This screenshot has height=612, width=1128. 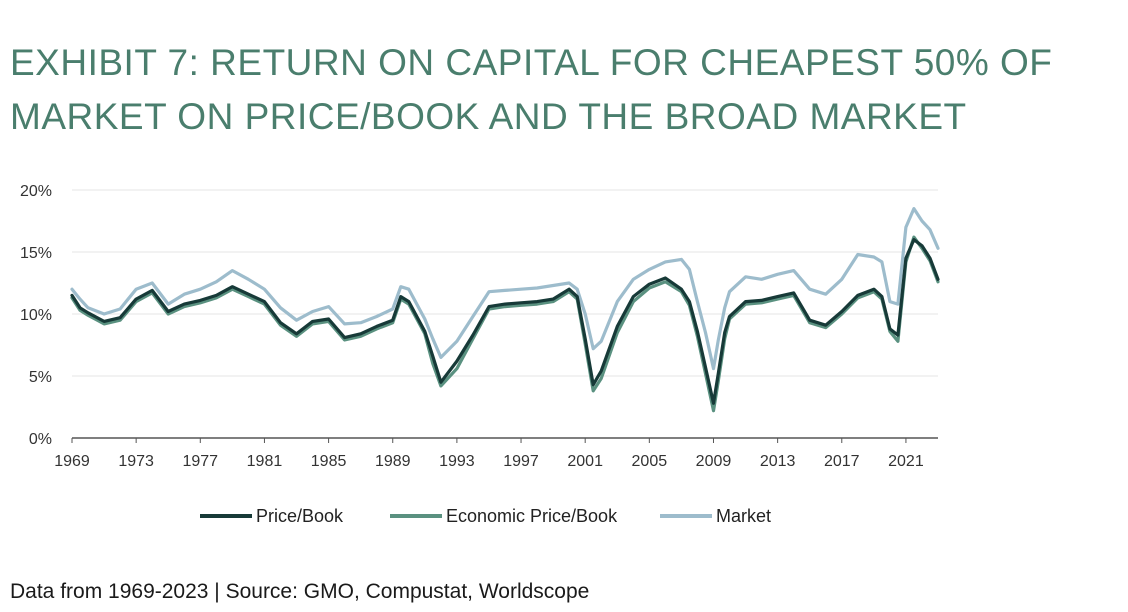 What do you see at coordinates (265, 461) in the screenshot?
I see `x-tick-label: 1981` at bounding box center [265, 461].